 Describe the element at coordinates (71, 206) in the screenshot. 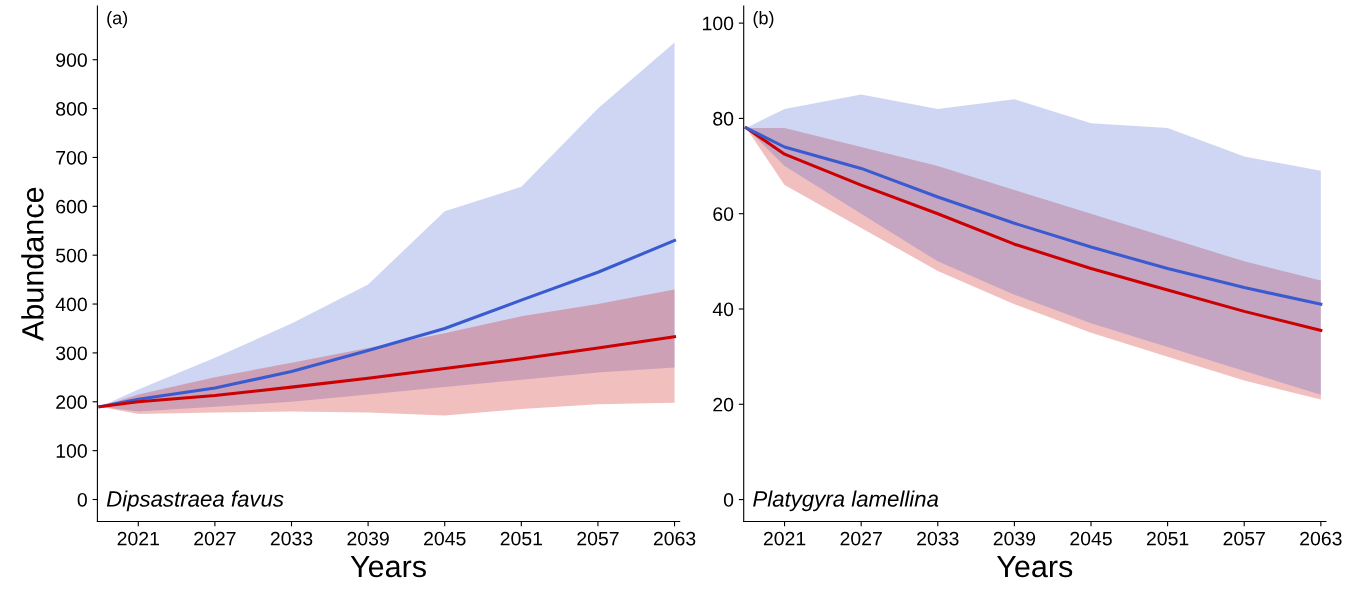

I see `y-tick-label: 600` at that location.